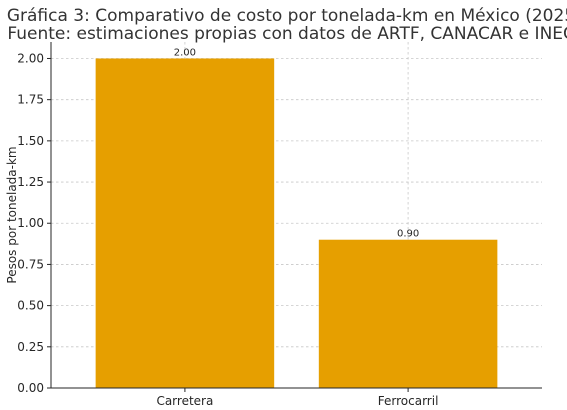 The height and width of the screenshot is (410, 567). What do you see at coordinates (30, 100) in the screenshot?
I see `y-tick-label: 1.75` at bounding box center [30, 100].